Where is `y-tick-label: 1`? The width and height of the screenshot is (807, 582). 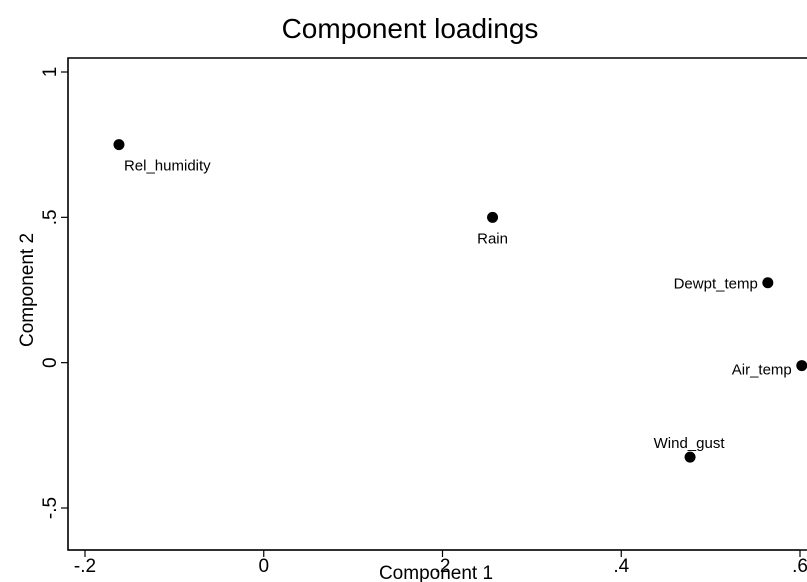 y-tick-label: 1 is located at coordinates (50, 72).